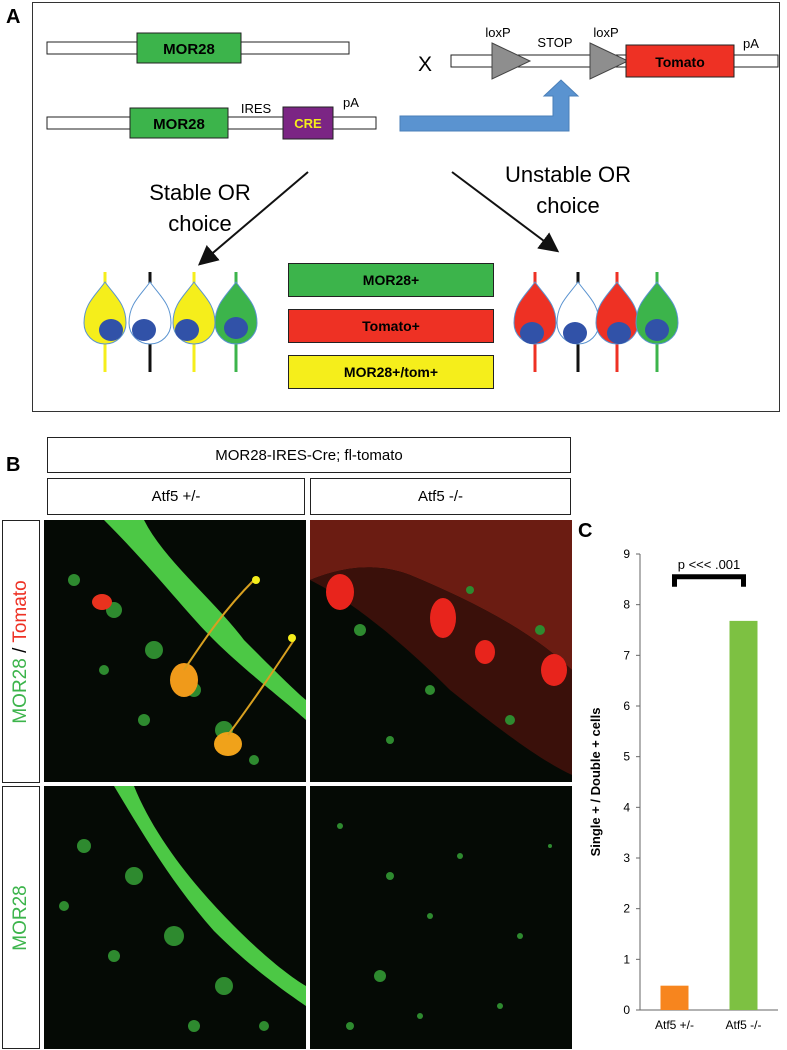 The width and height of the screenshot is (787, 1050). What do you see at coordinates (626, 554) in the screenshot?
I see `y-tick-label: 9` at bounding box center [626, 554].